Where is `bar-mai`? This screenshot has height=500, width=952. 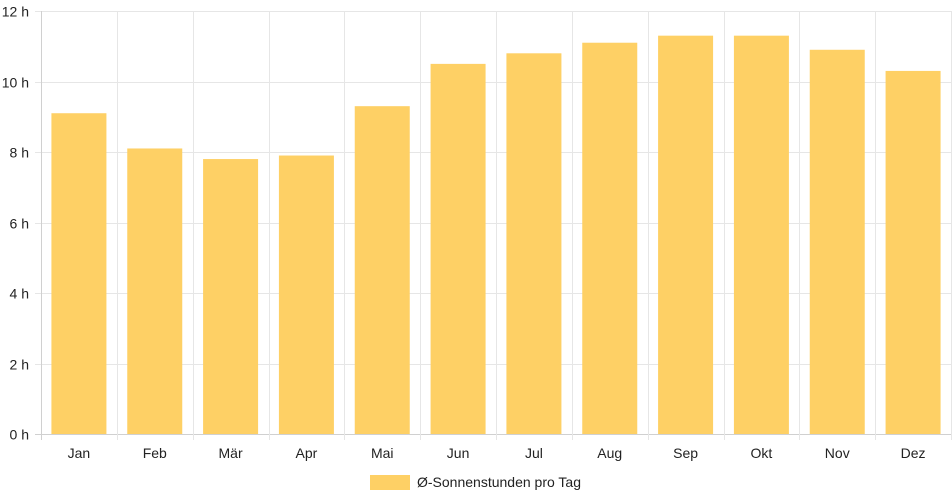
bar-mai is located at coordinates (382, 270).